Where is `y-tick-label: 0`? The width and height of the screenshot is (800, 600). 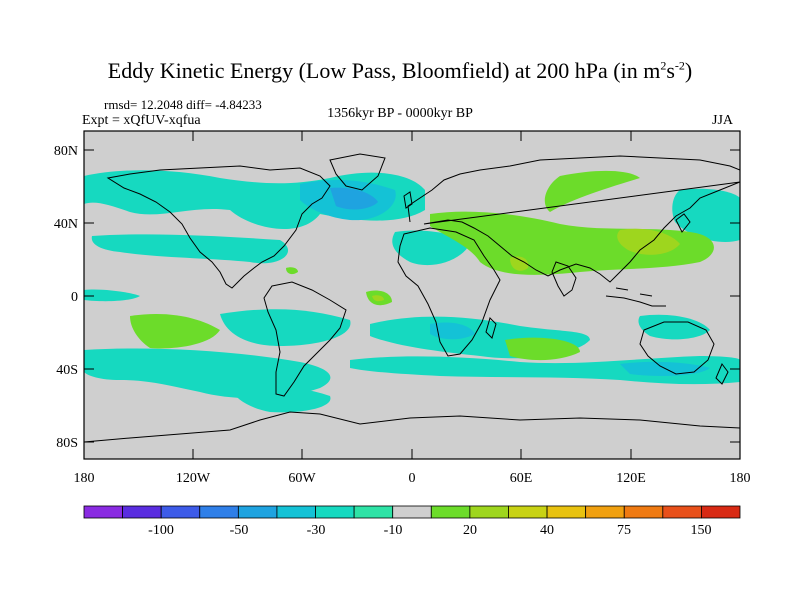
y-tick-label: 0 is located at coordinates (74, 297).